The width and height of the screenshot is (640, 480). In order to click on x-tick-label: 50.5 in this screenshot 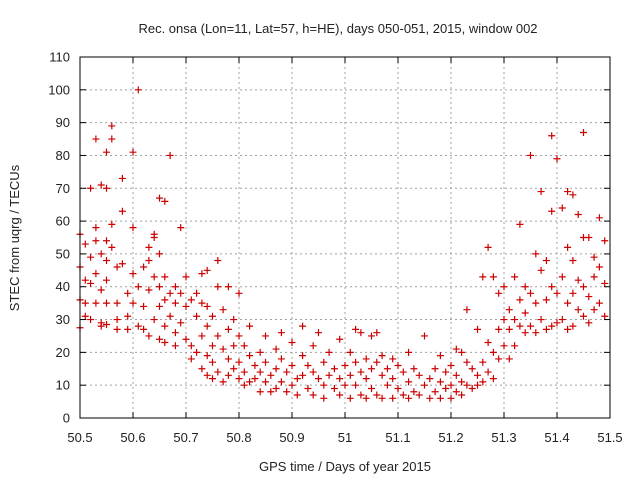, I will do `click(79, 437)`.